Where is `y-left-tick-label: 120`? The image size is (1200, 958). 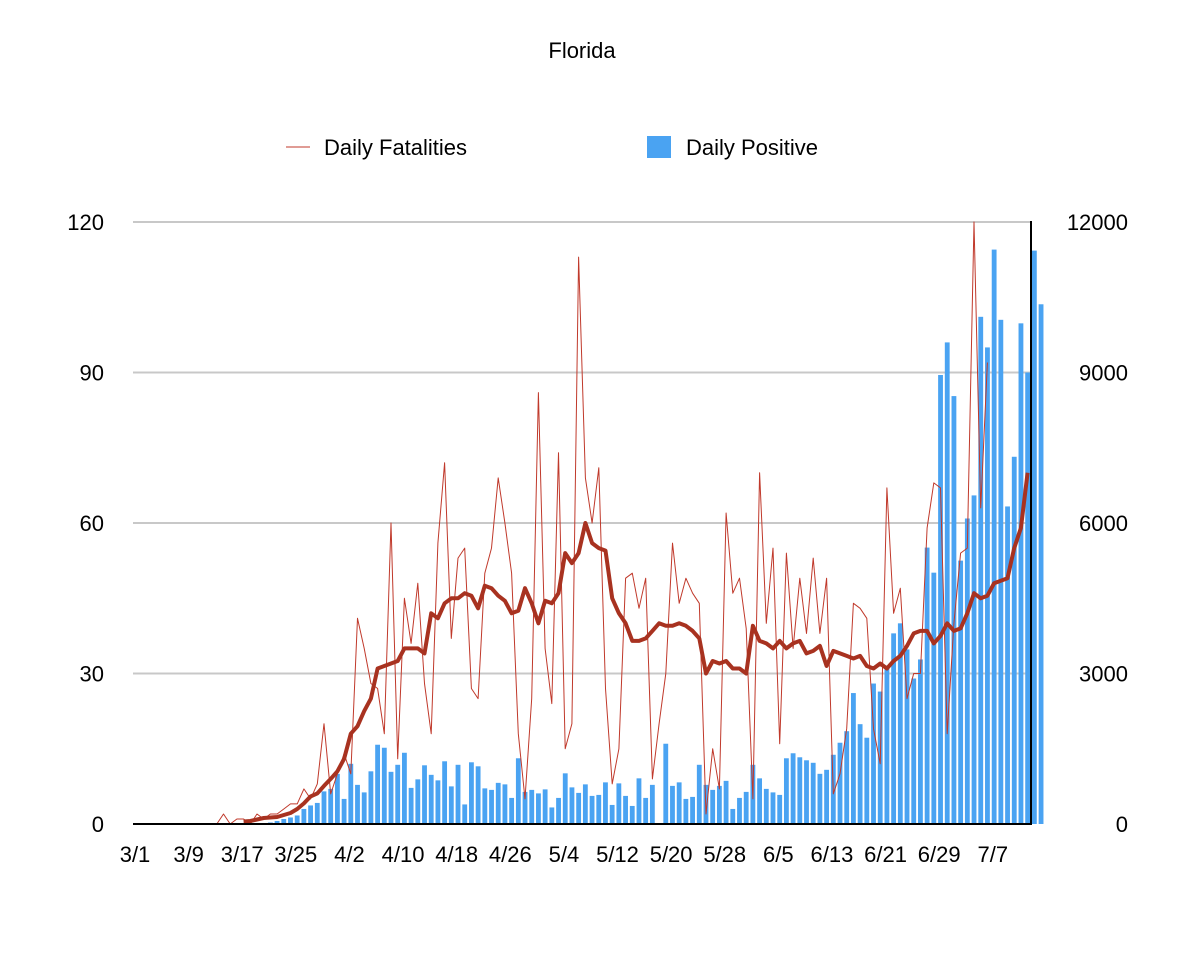
y-left-tick-label: 120 is located at coordinates (85, 222).